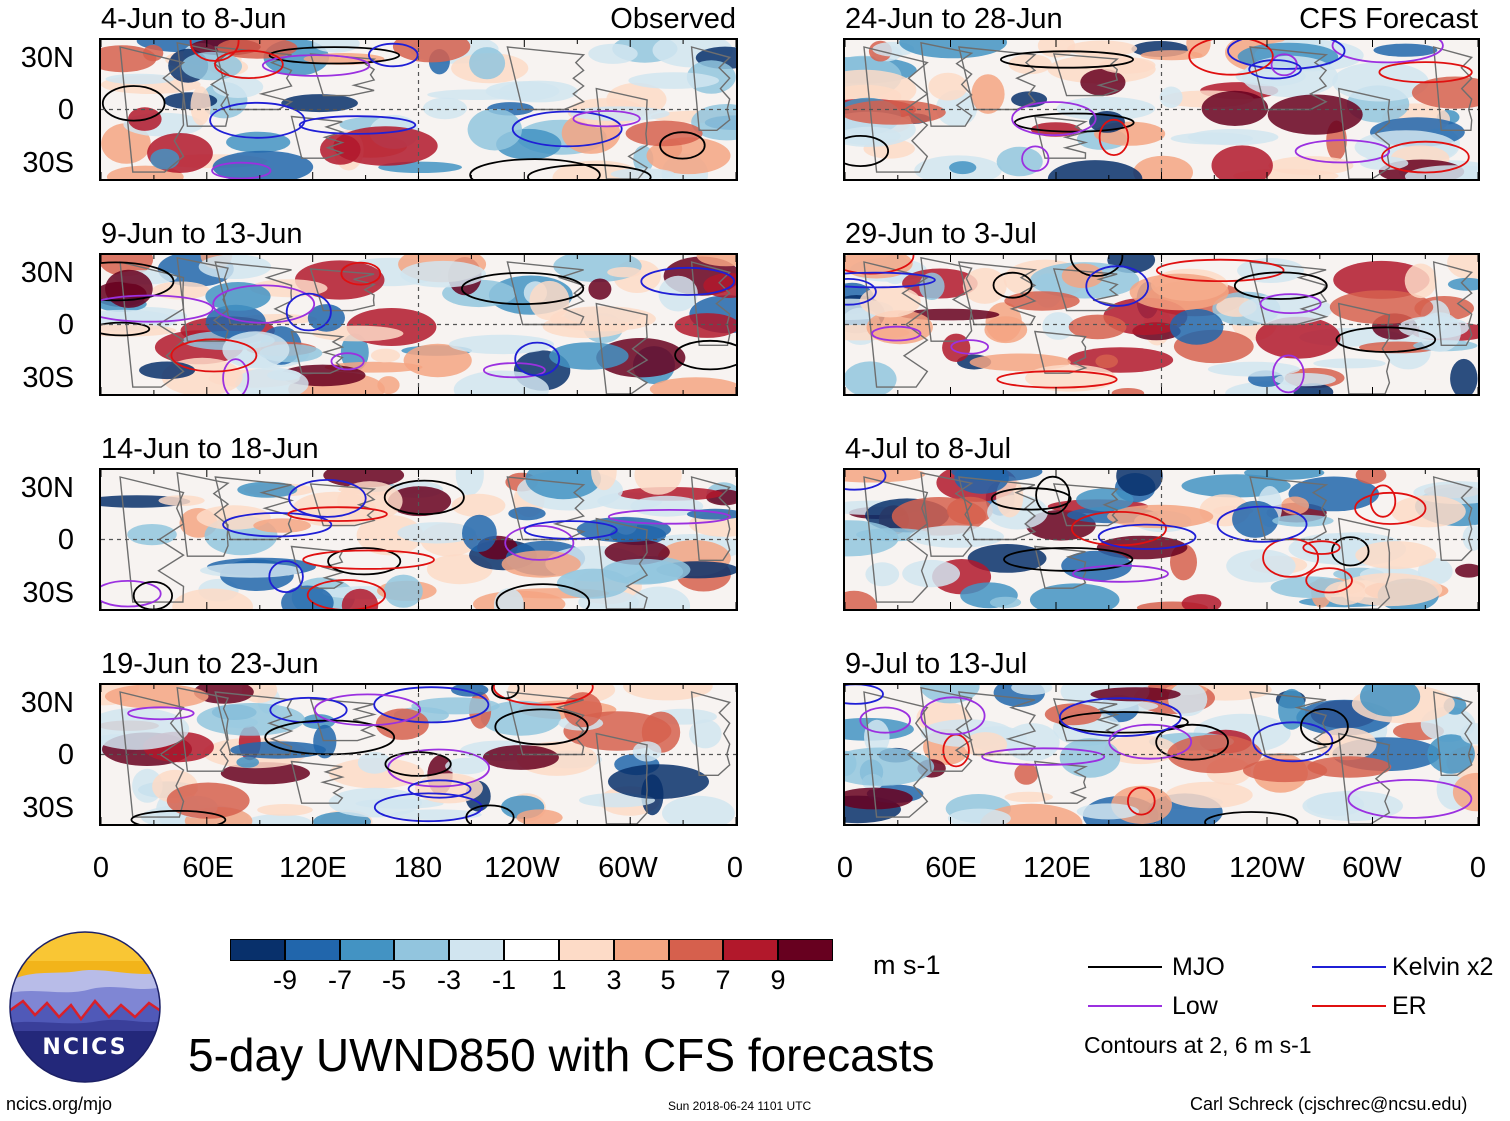 The height and width of the screenshot is (1121, 1510). Describe the element at coordinates (1125, 1006) in the screenshot. I see `legend-line-low` at that location.